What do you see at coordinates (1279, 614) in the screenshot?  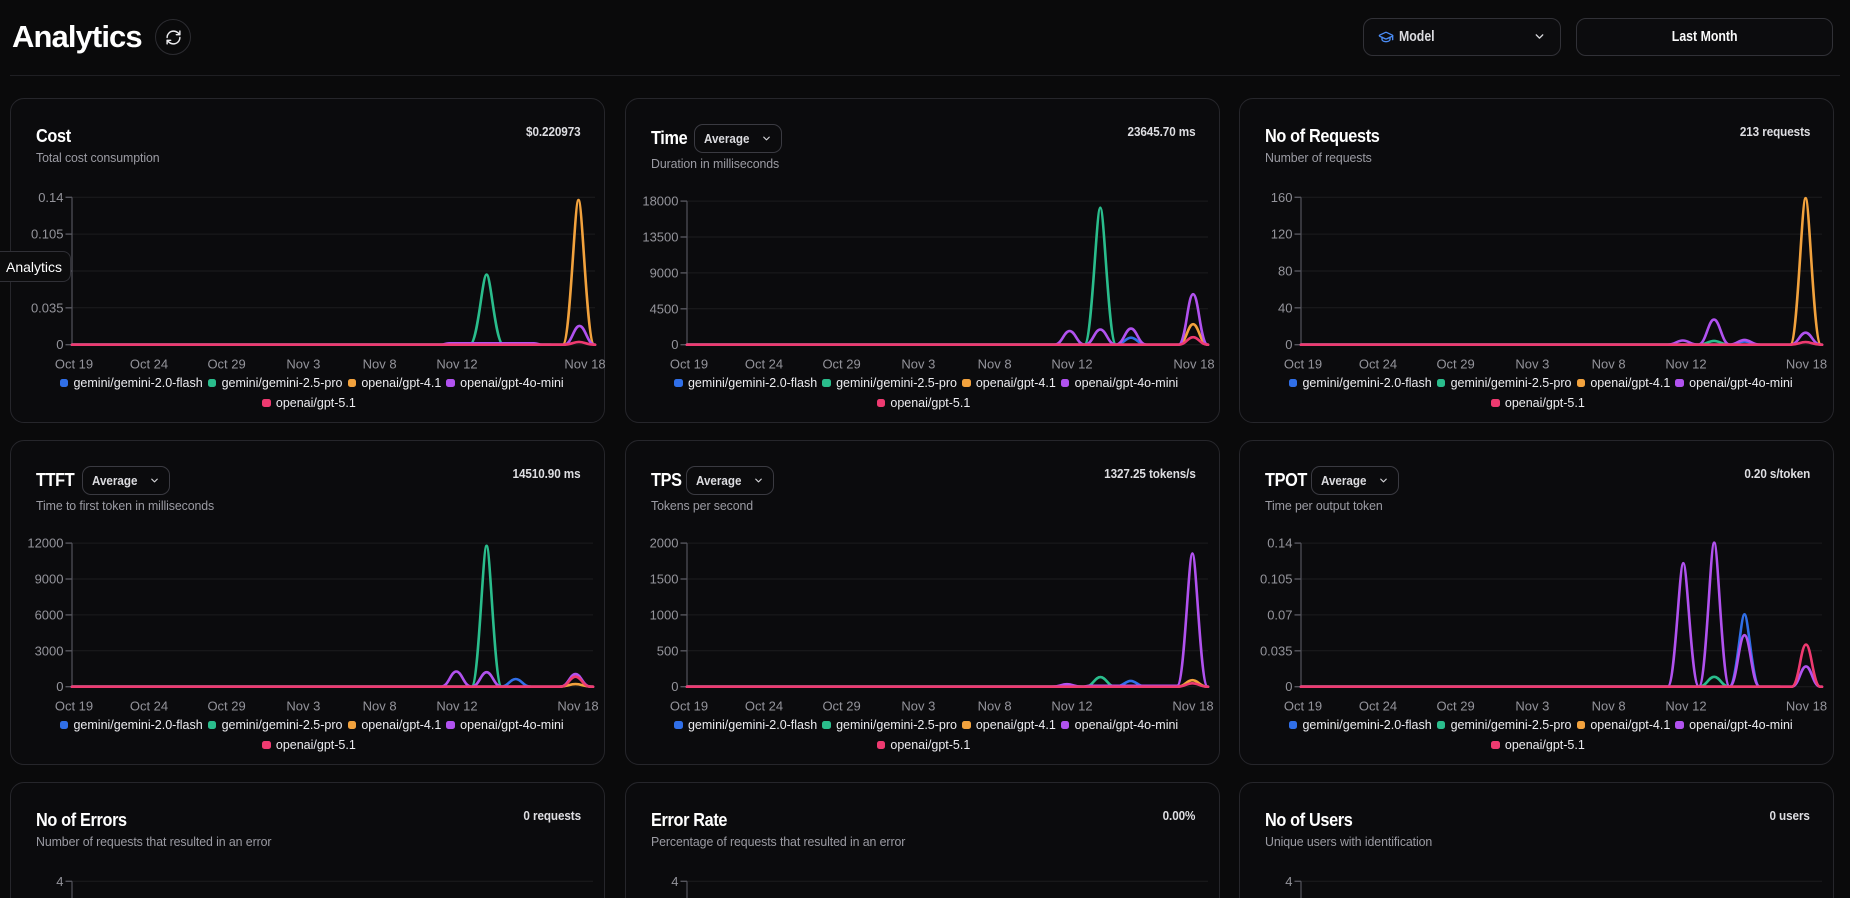 I see `svg-text: 0.07` at bounding box center [1279, 614].